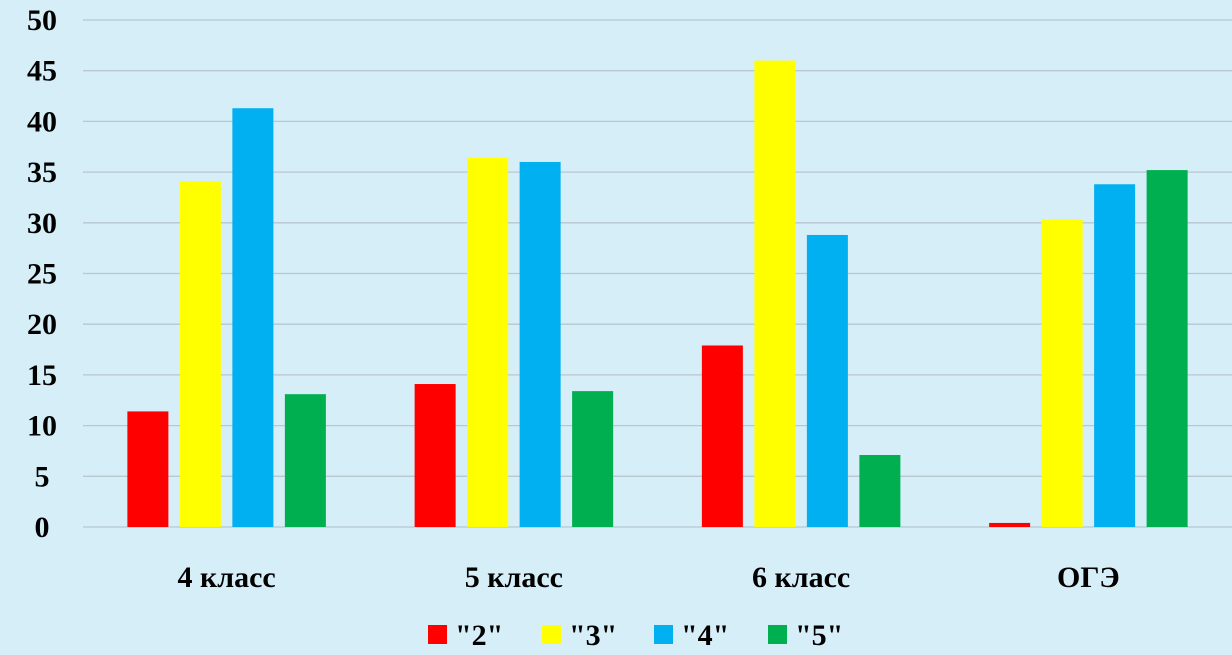 This screenshot has height=655, width=1232. Describe the element at coordinates (479, 635) in the screenshot. I see `legend-label: "2"` at that location.